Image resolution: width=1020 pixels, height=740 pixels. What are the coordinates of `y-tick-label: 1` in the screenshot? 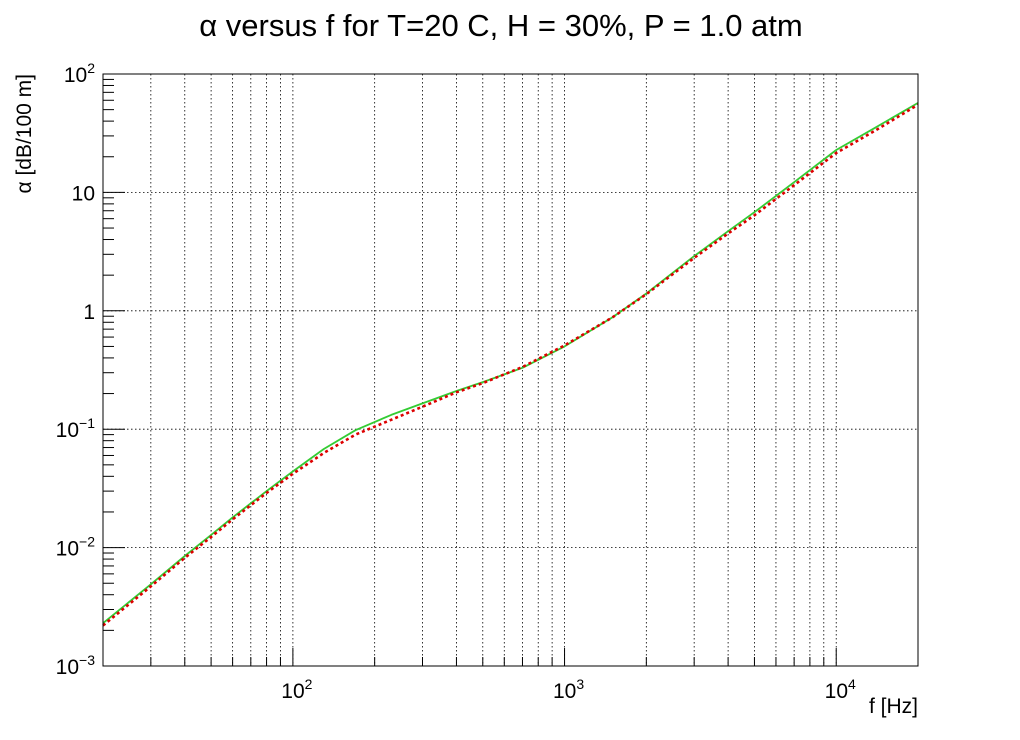 It's located at (89, 312).